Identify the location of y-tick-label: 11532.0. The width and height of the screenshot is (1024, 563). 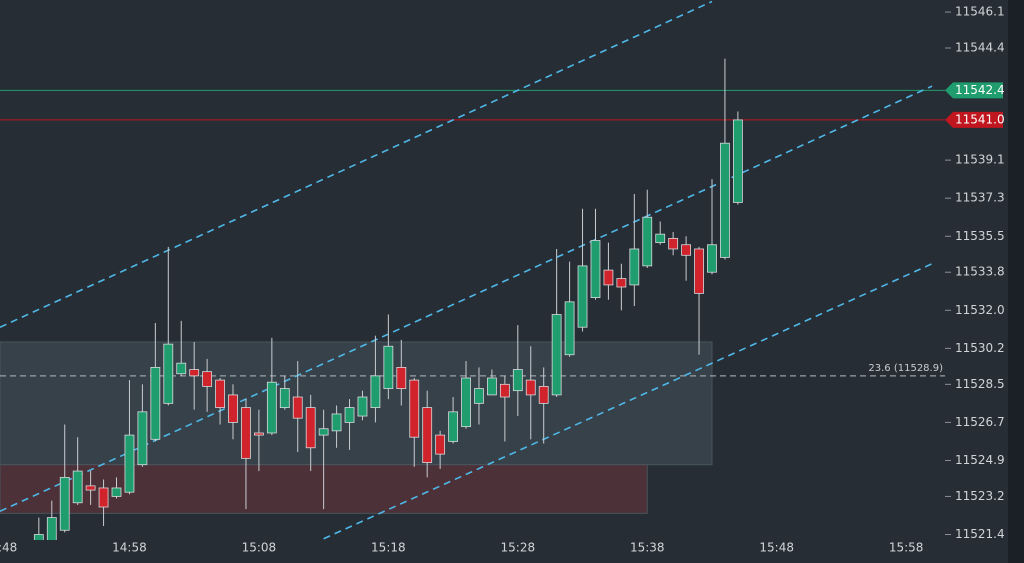
(980, 310).